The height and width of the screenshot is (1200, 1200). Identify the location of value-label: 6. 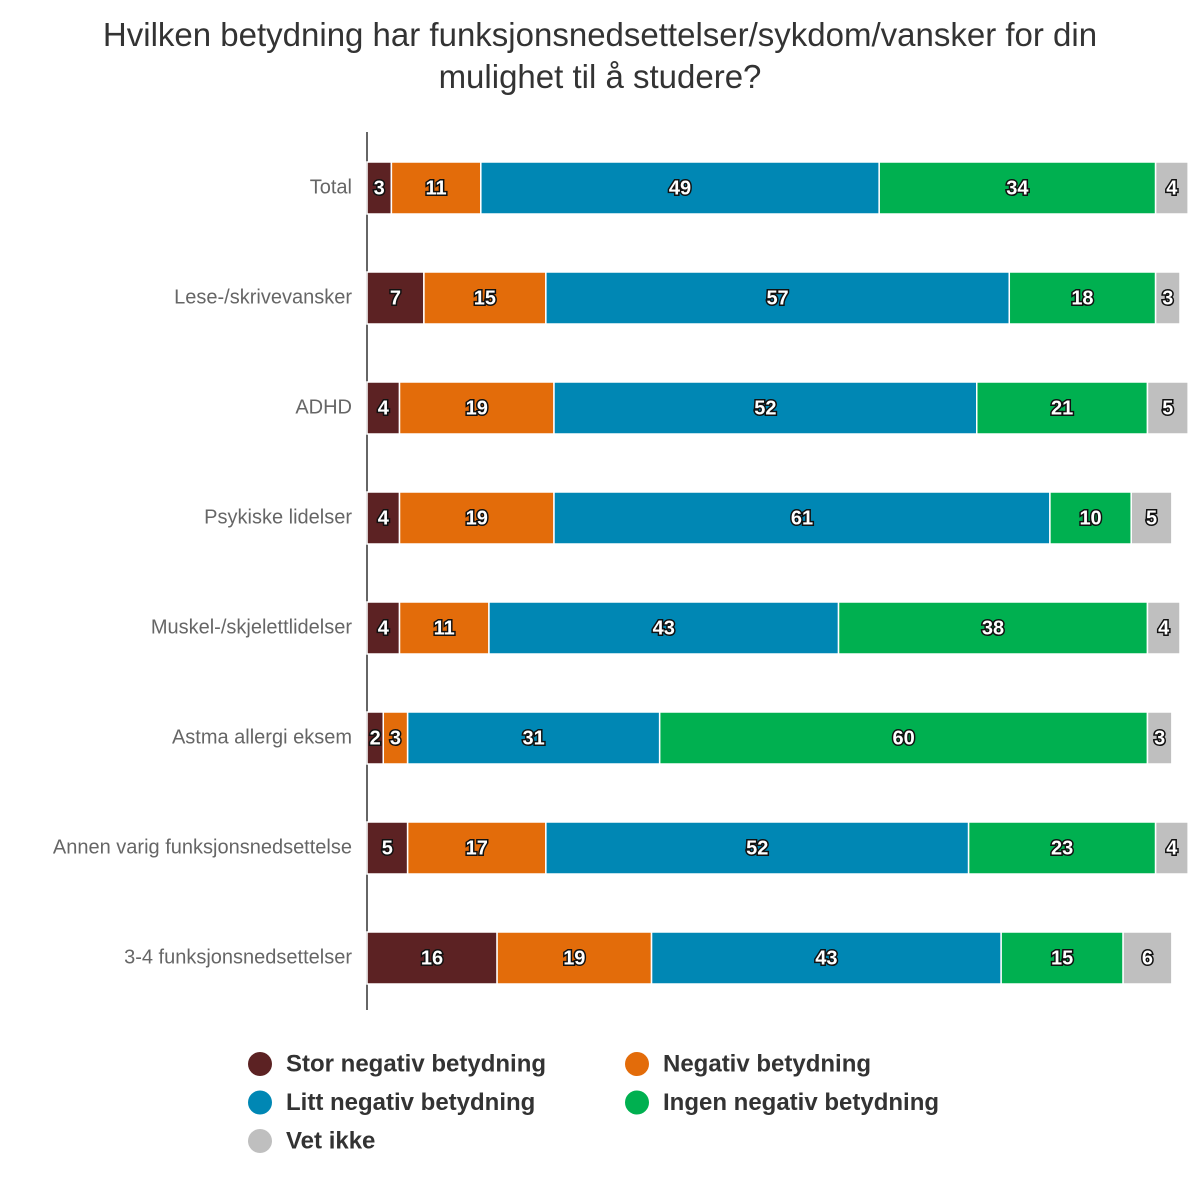
(1147, 958).